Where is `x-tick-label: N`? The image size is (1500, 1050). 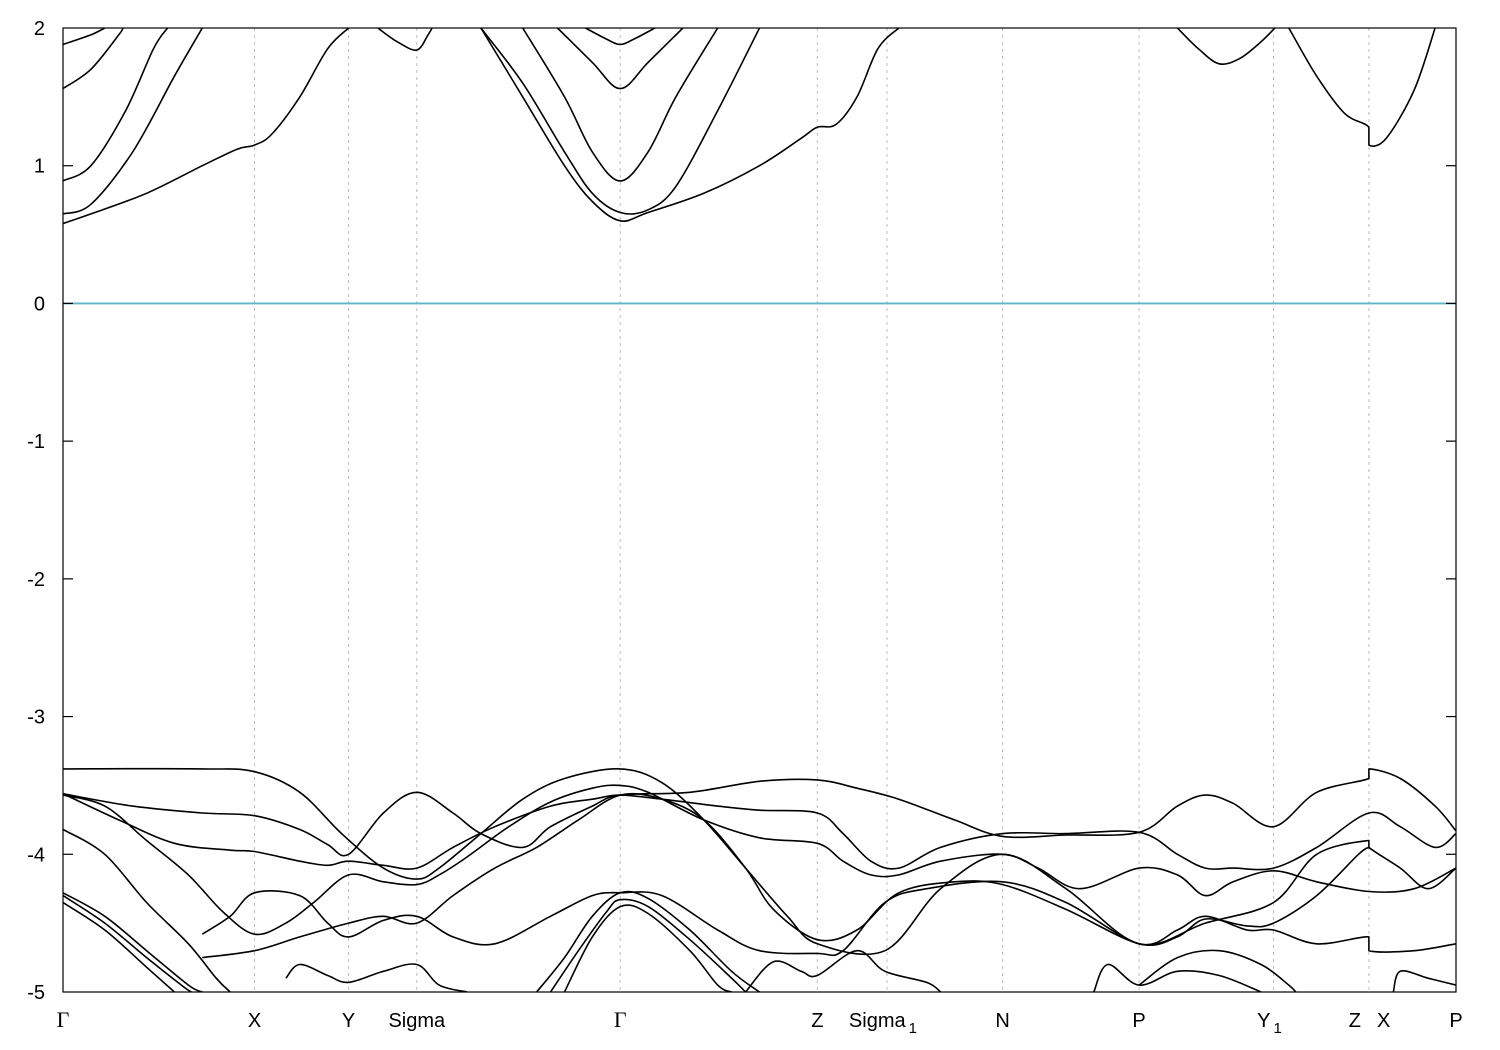
x-tick-label: N is located at coordinates (1002, 1021).